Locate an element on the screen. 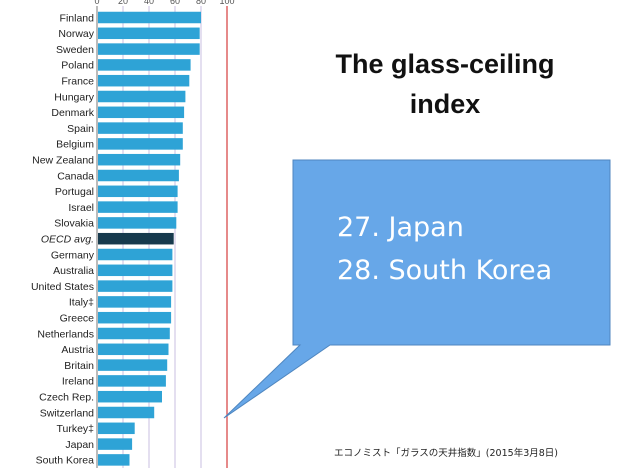 Image resolution: width=640 pixels, height=468 pixels. bar-japan is located at coordinates (115, 444).